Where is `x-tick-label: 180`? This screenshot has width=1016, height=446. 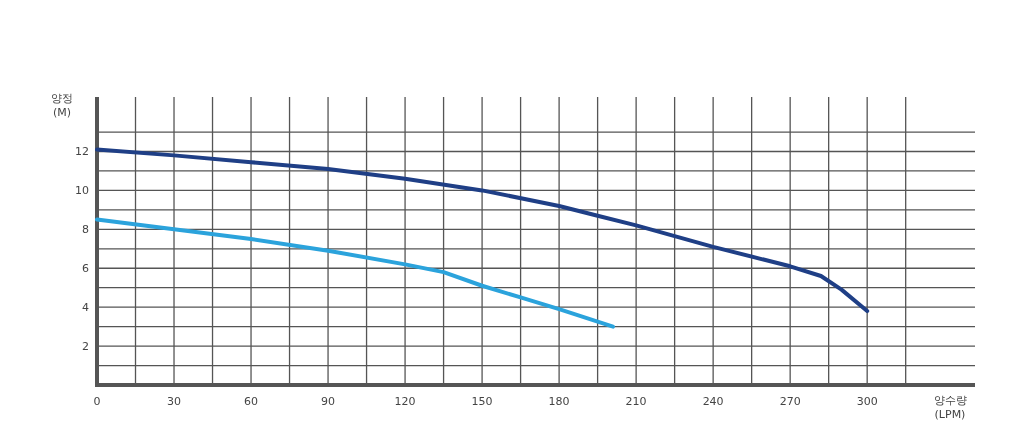 x-tick-label: 180 is located at coordinates (559, 401).